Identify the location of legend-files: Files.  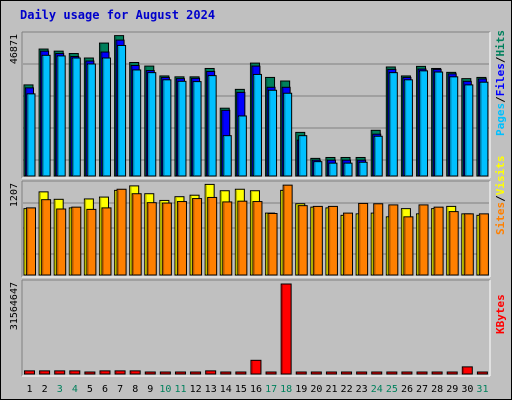
(500, 79).